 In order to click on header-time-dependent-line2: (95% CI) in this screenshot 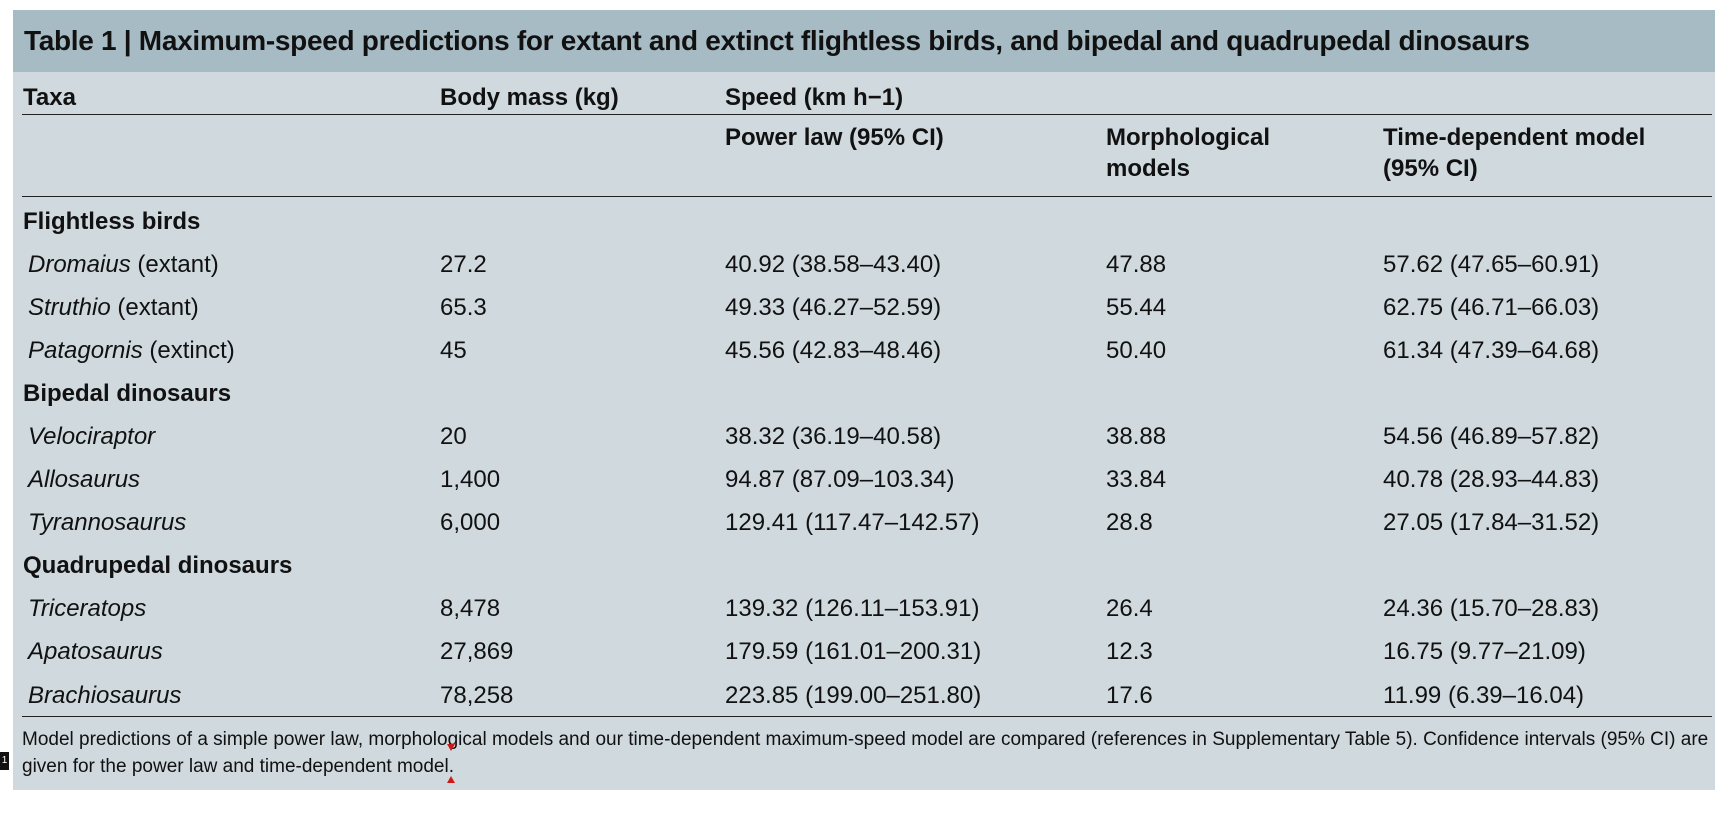, I will do `click(1430, 168)`.